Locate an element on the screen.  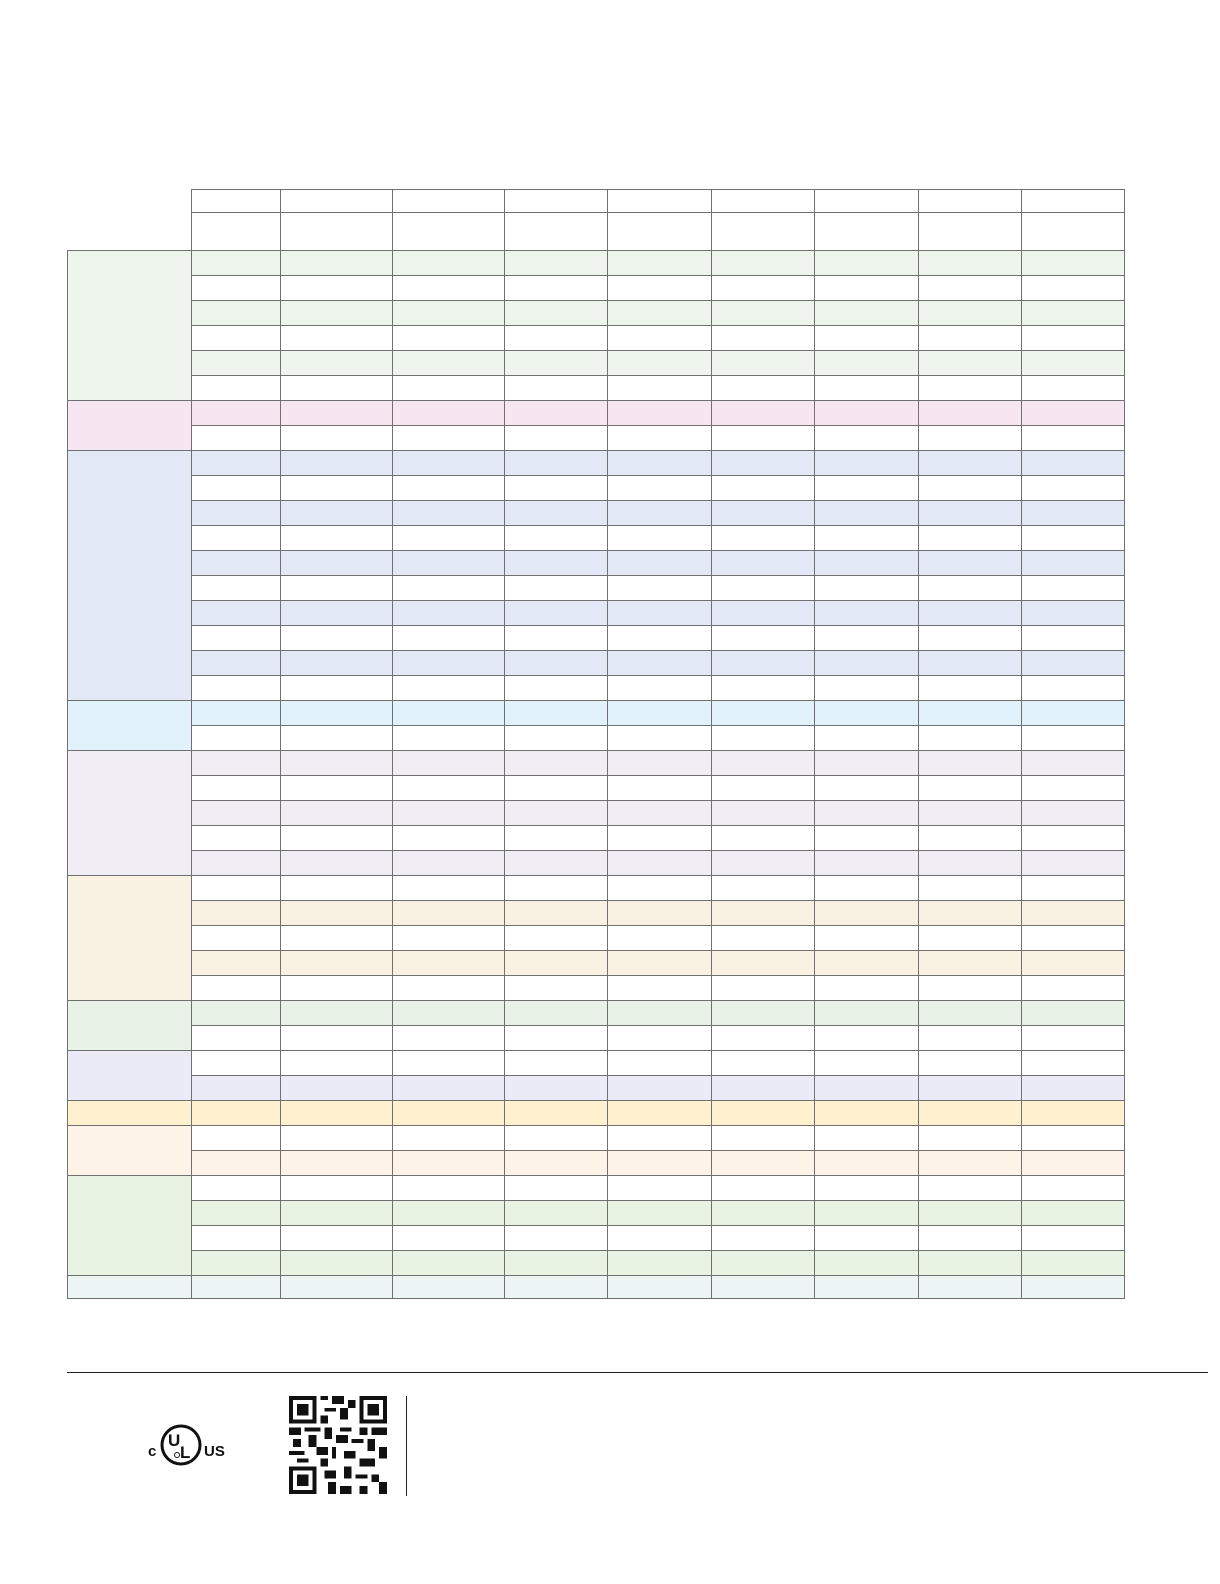
ul-certification-logo: c U L US is located at coordinates (186, 1445).